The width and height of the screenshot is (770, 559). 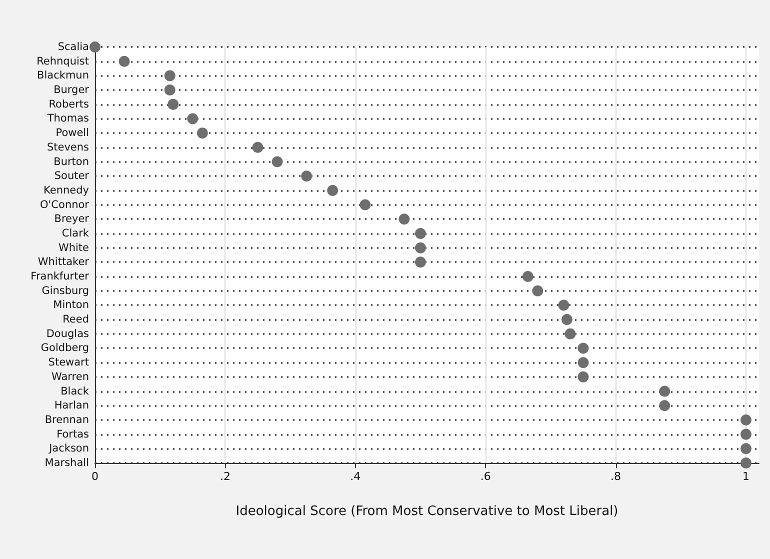 What do you see at coordinates (225, 476) in the screenshot?
I see `x-tick-label: .2` at bounding box center [225, 476].